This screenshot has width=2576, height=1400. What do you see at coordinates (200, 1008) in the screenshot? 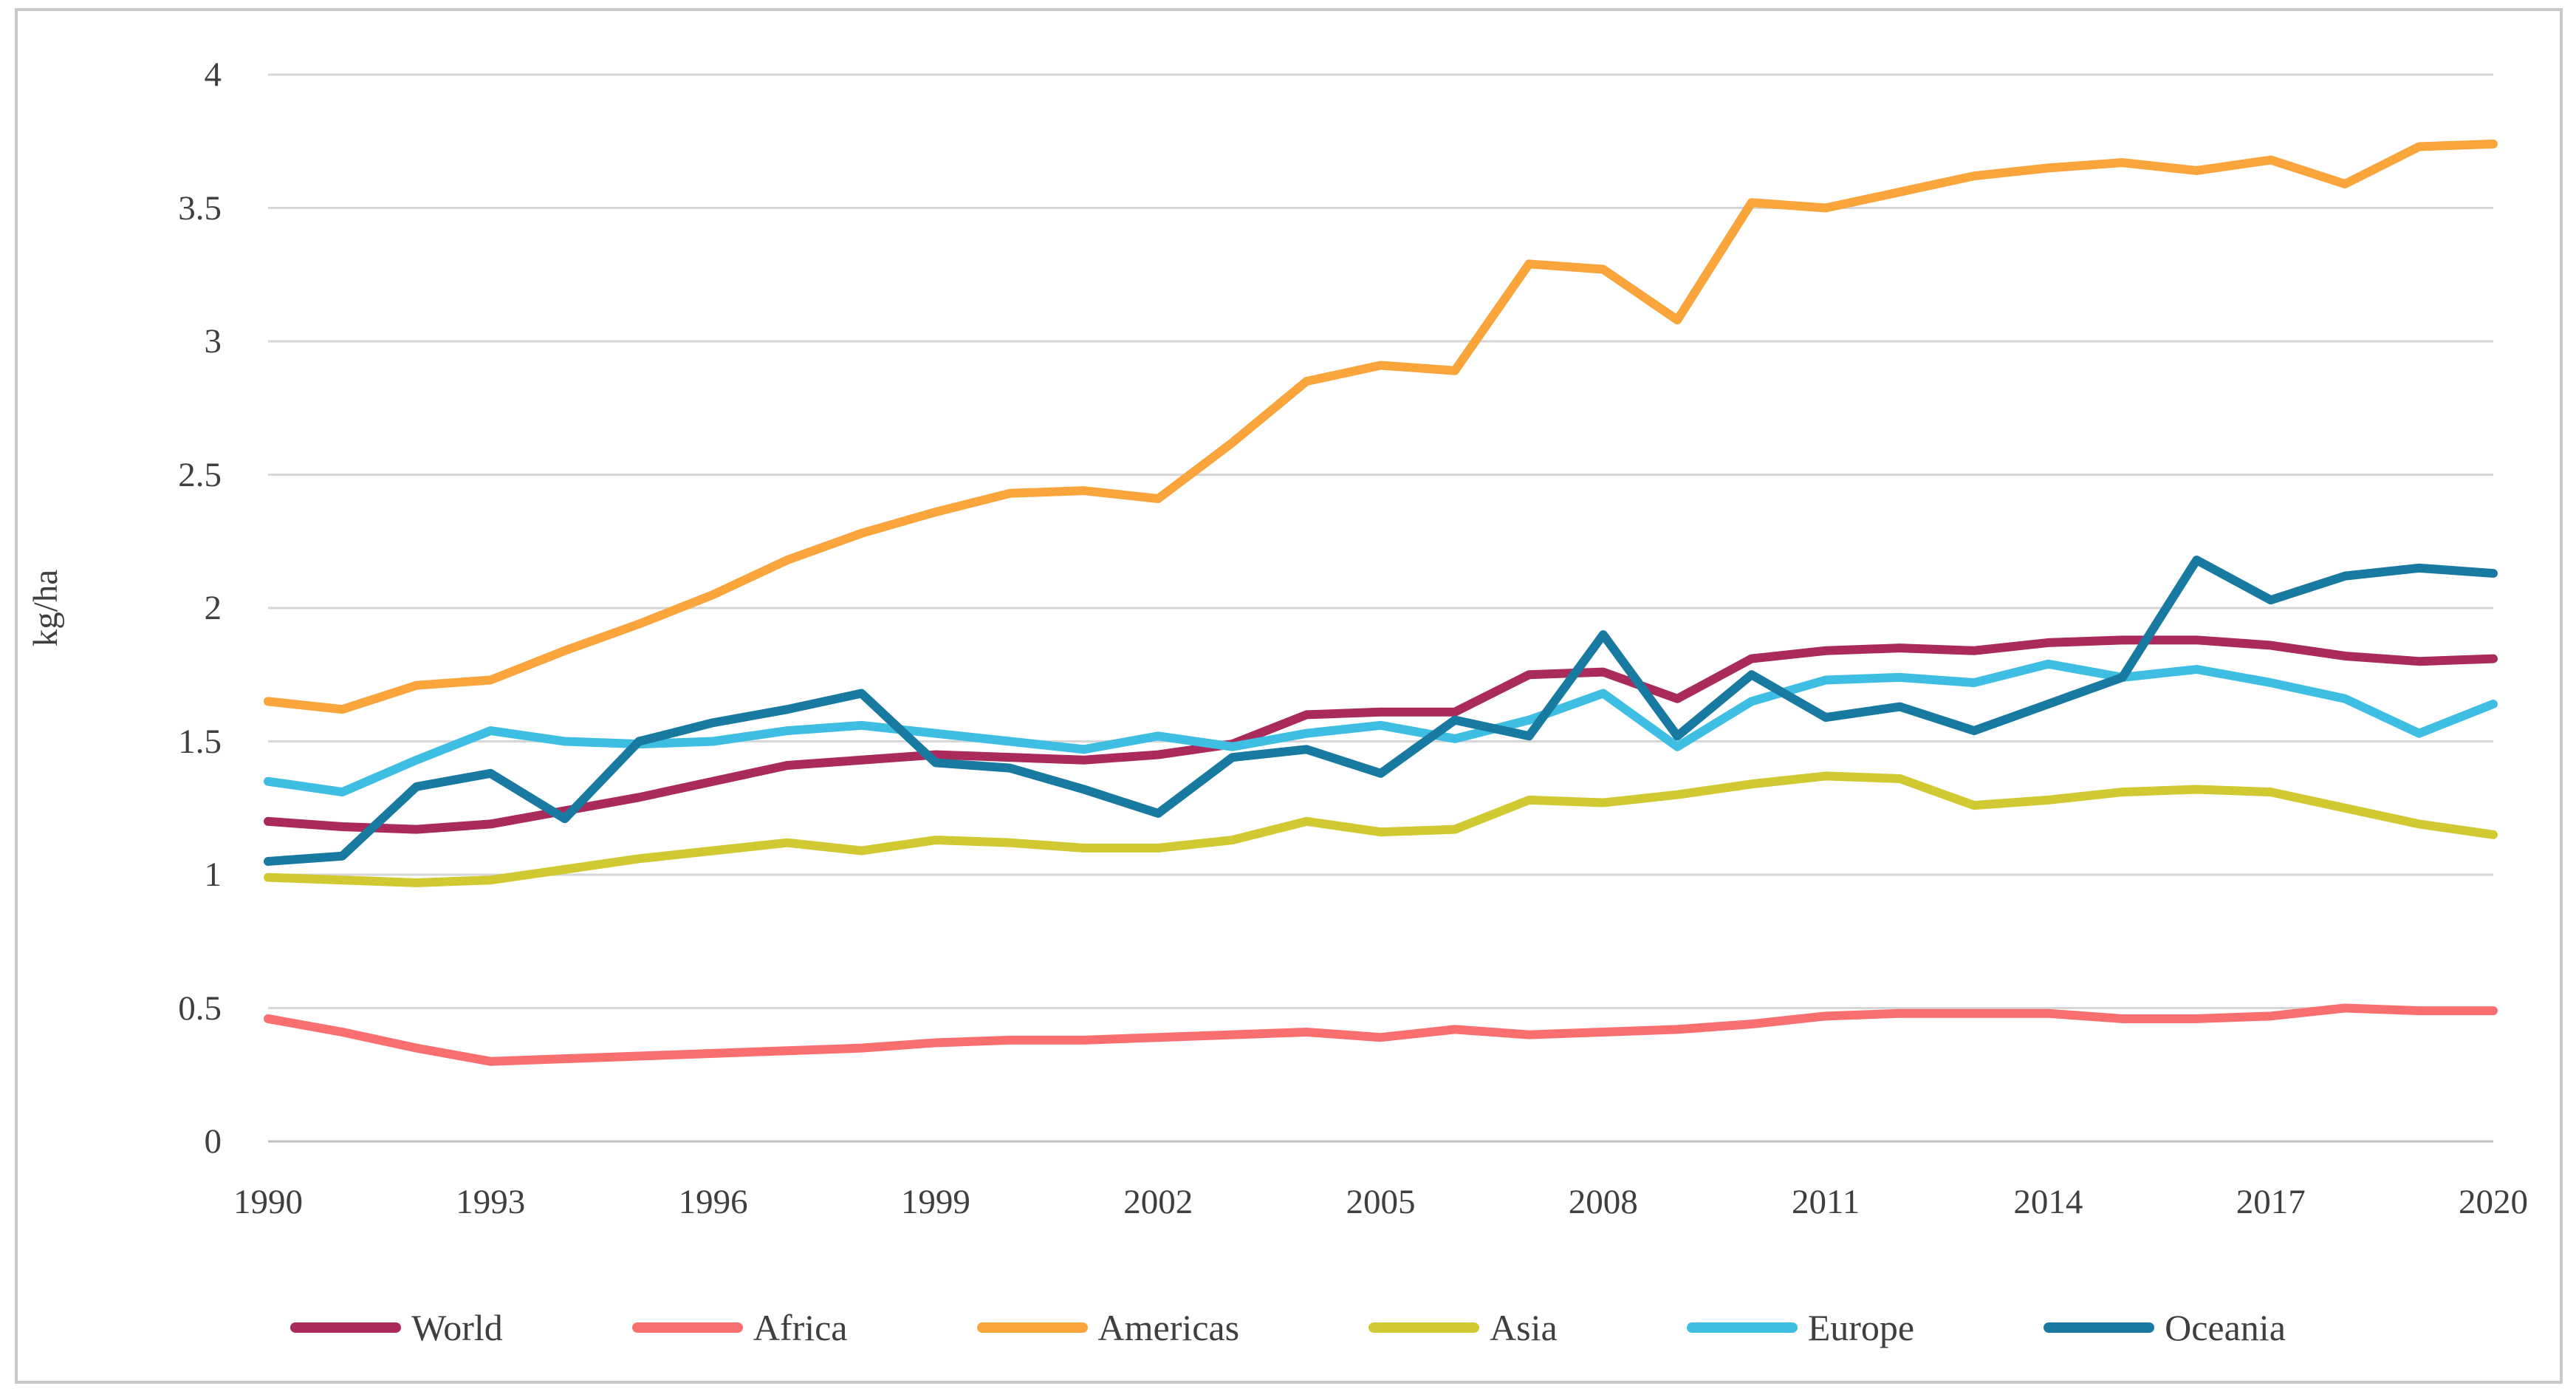
I see `y-tick-label-0.5: 0.5` at bounding box center [200, 1008].